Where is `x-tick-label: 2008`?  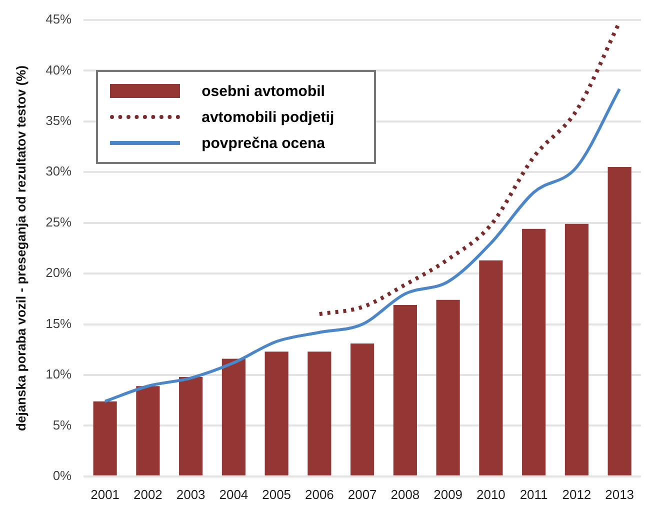
x-tick-label: 2008 is located at coordinates (405, 494).